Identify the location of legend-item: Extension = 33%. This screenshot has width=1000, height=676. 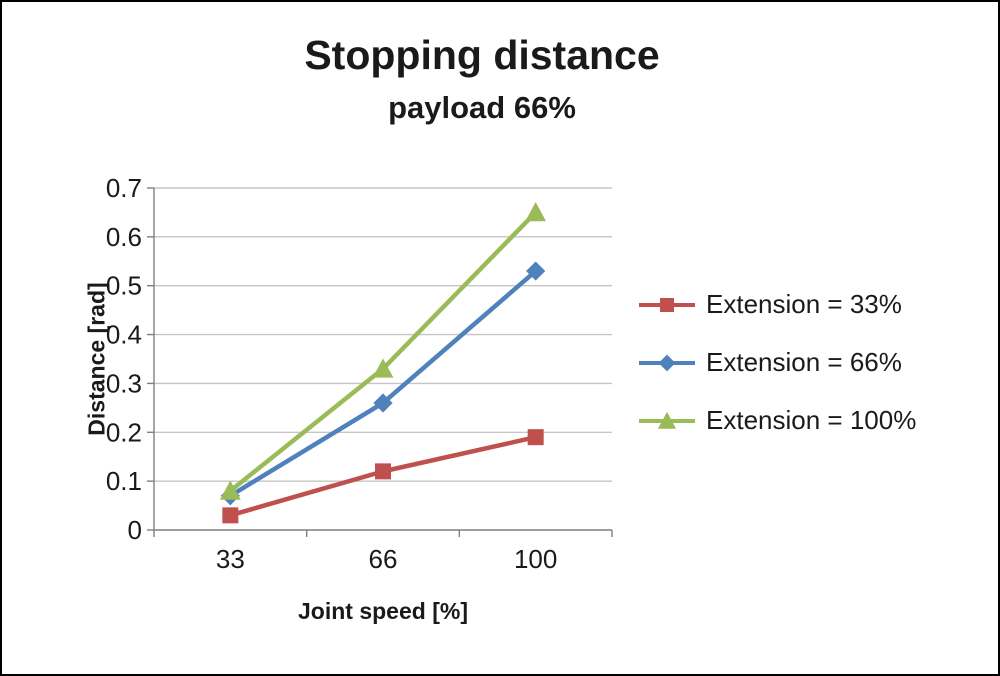
(776, 304).